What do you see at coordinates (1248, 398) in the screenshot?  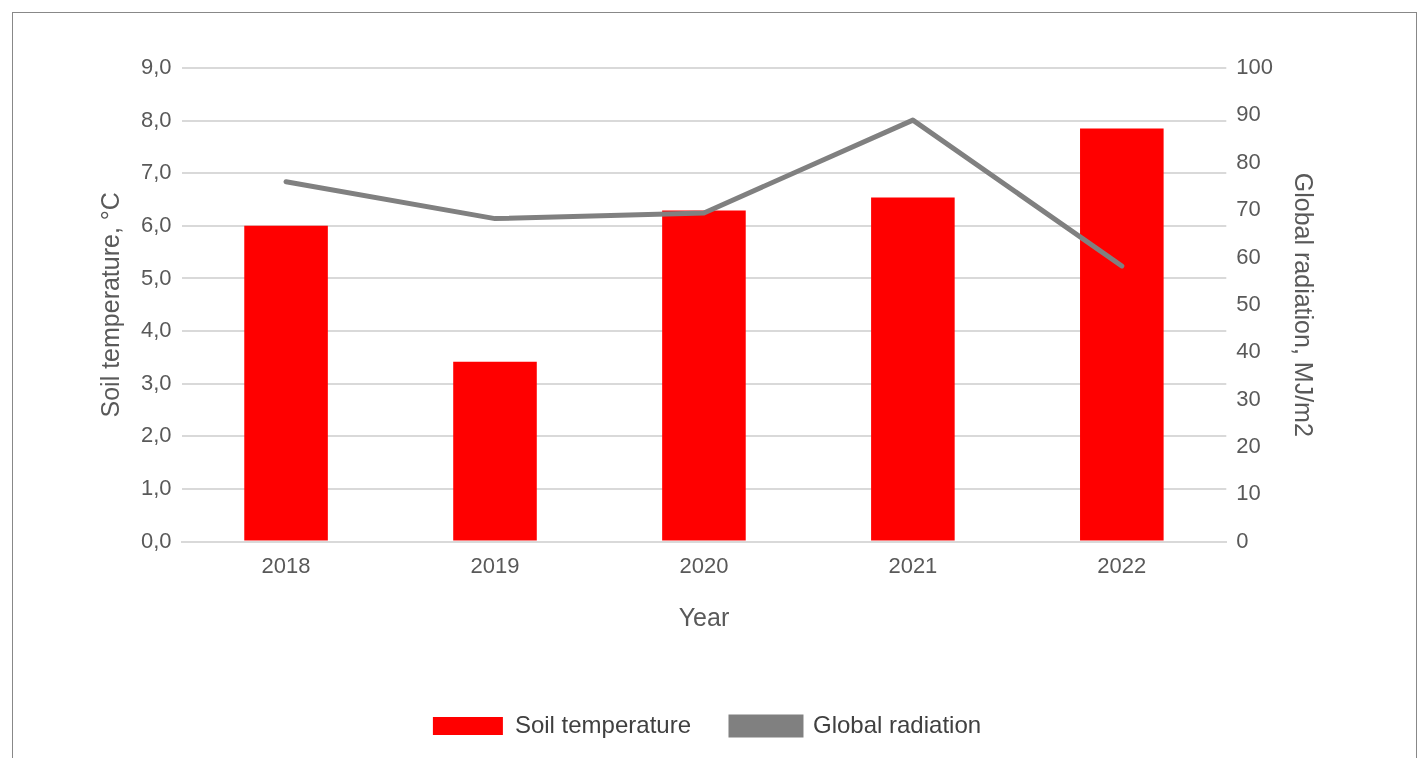 I see `y2-tick-label: 30` at bounding box center [1248, 398].